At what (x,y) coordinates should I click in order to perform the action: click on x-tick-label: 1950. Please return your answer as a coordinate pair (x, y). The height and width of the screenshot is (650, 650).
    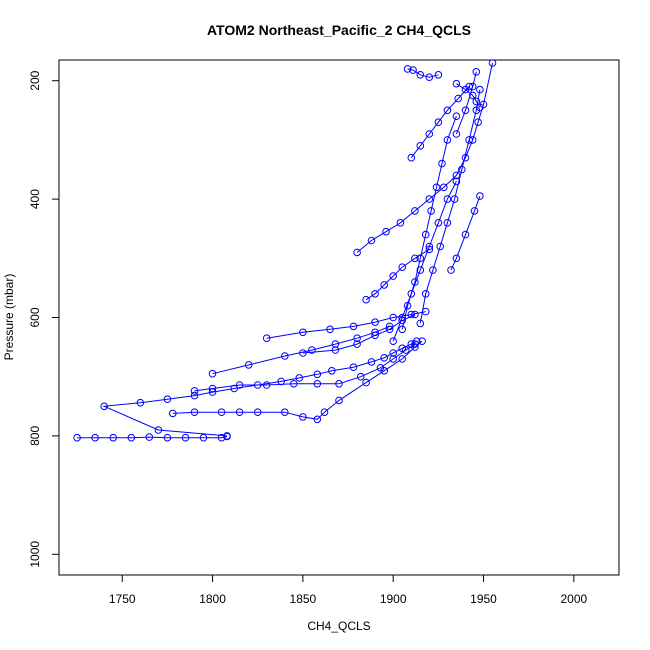
    Looking at the image, I should click on (483, 599).